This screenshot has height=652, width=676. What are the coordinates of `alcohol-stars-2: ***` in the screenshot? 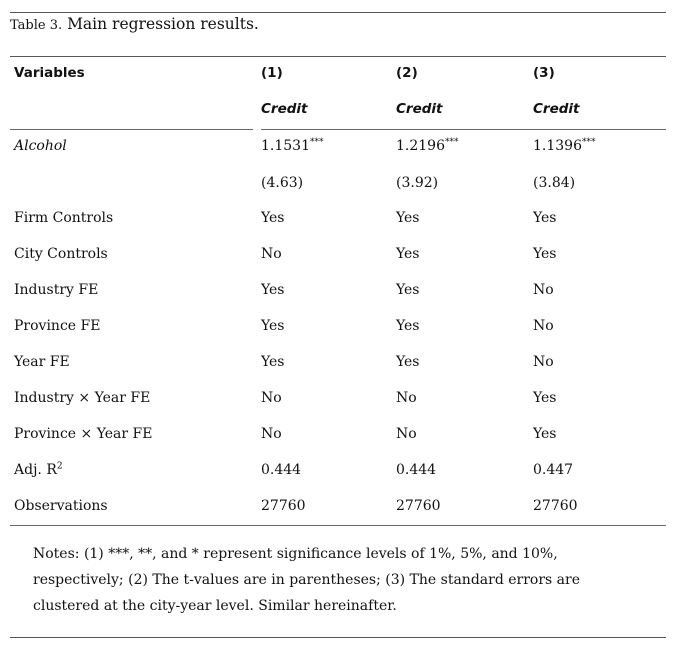 It's located at (452, 142).